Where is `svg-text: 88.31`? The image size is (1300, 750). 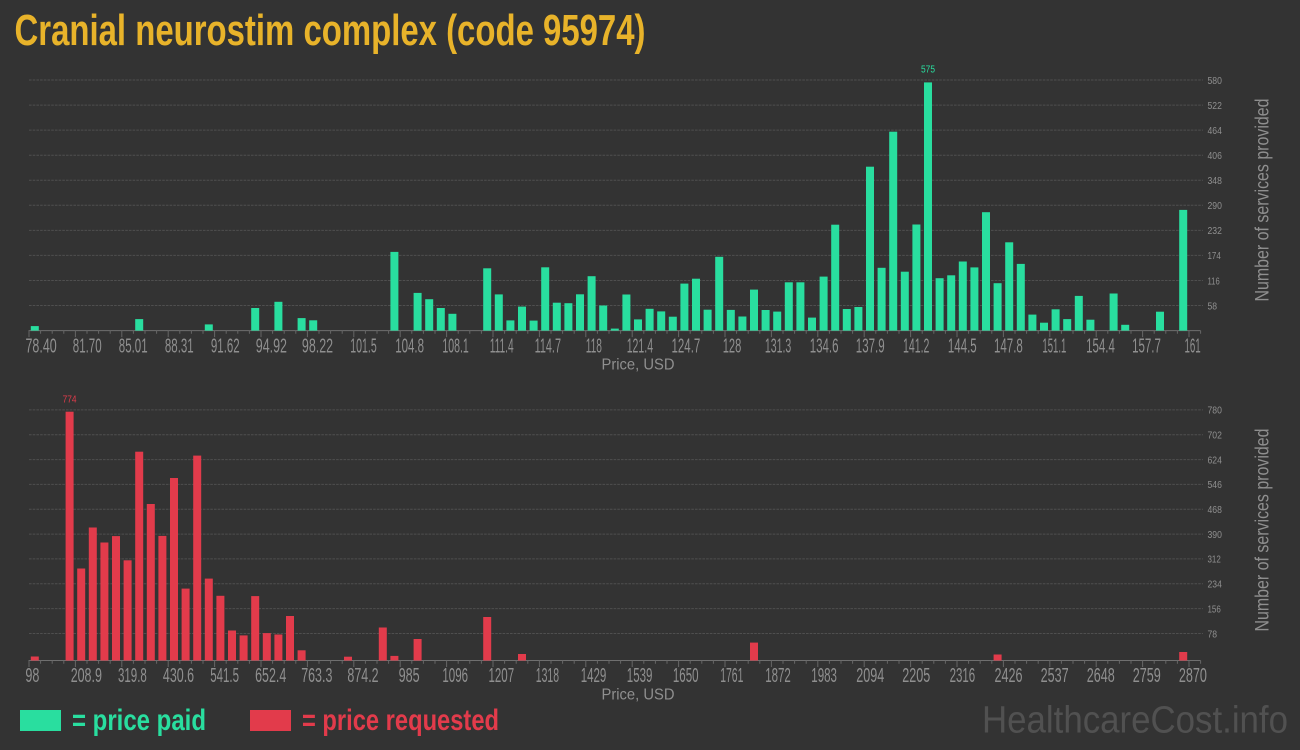 svg-text: 88.31 is located at coordinates (179, 347).